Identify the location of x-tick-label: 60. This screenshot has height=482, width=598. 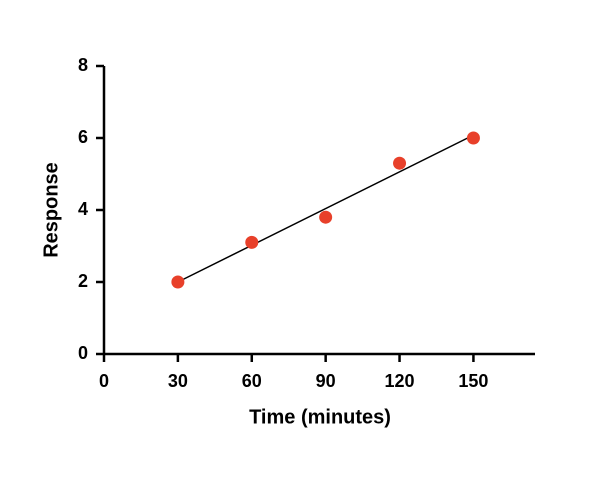
(252, 381).